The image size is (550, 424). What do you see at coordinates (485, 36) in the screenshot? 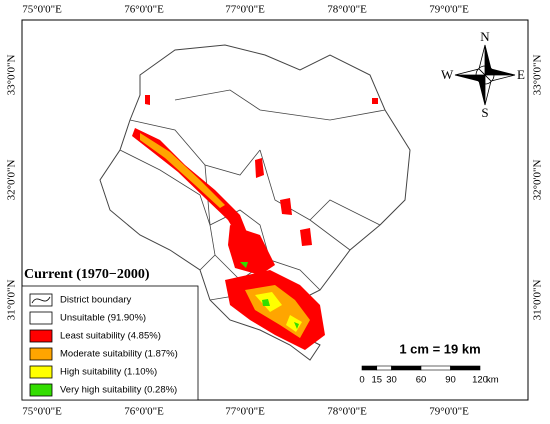
I see `compass-n: N` at bounding box center [485, 36].